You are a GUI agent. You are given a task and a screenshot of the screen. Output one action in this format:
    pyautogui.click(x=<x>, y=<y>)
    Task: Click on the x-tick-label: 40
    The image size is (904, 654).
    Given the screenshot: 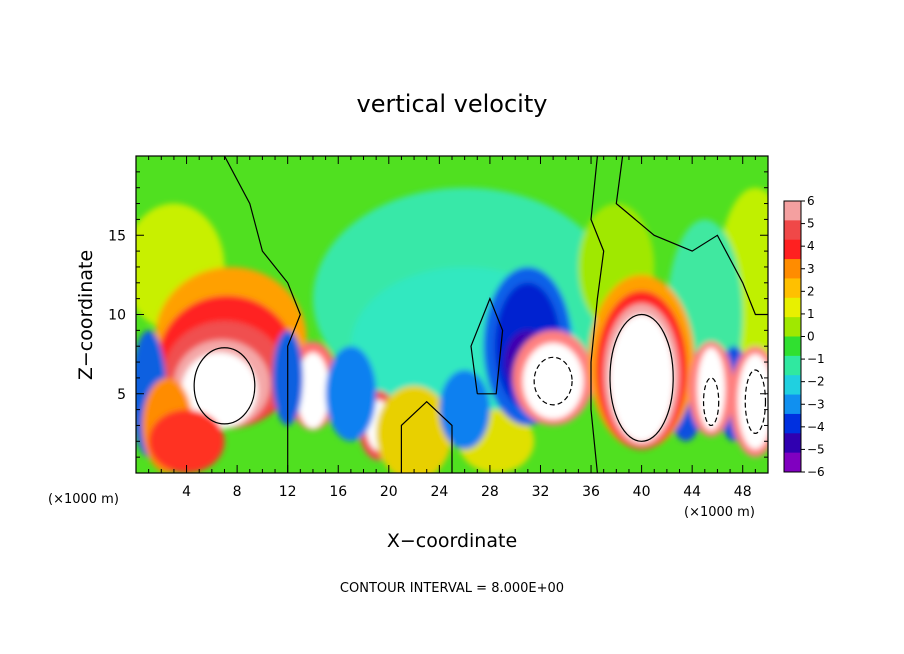 What is the action you would take?
    pyautogui.click(x=642, y=492)
    